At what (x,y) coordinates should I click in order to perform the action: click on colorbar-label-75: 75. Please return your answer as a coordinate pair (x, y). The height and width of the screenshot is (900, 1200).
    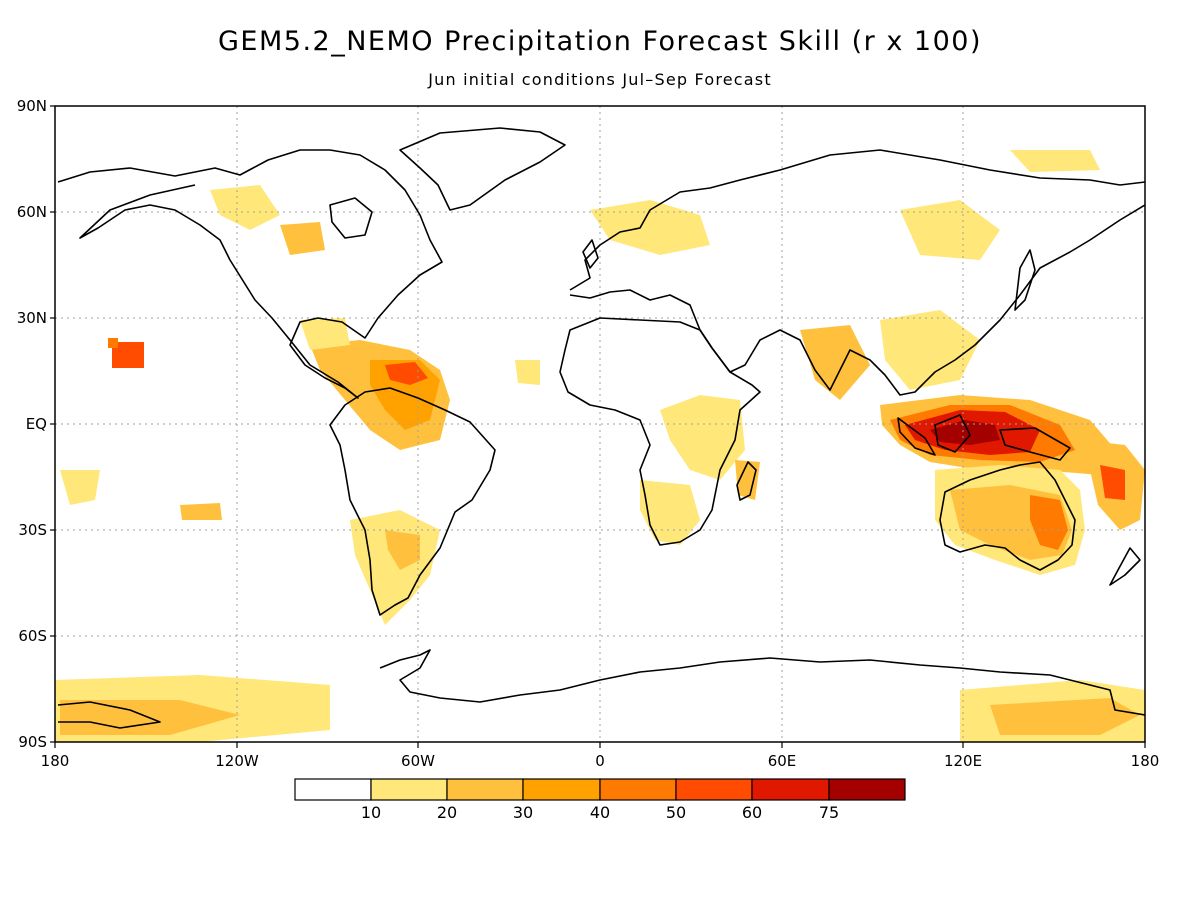
    Looking at the image, I should click on (829, 812).